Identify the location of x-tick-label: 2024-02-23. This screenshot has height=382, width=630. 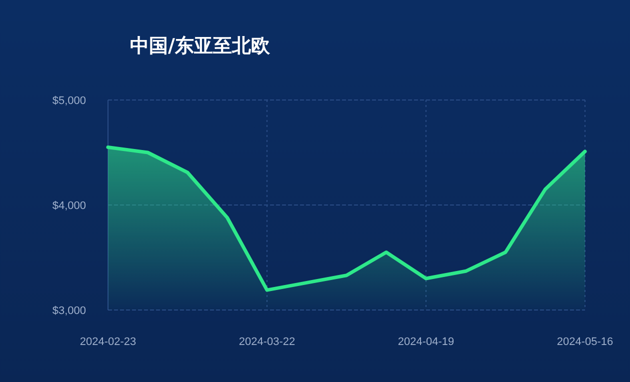
(108, 342).